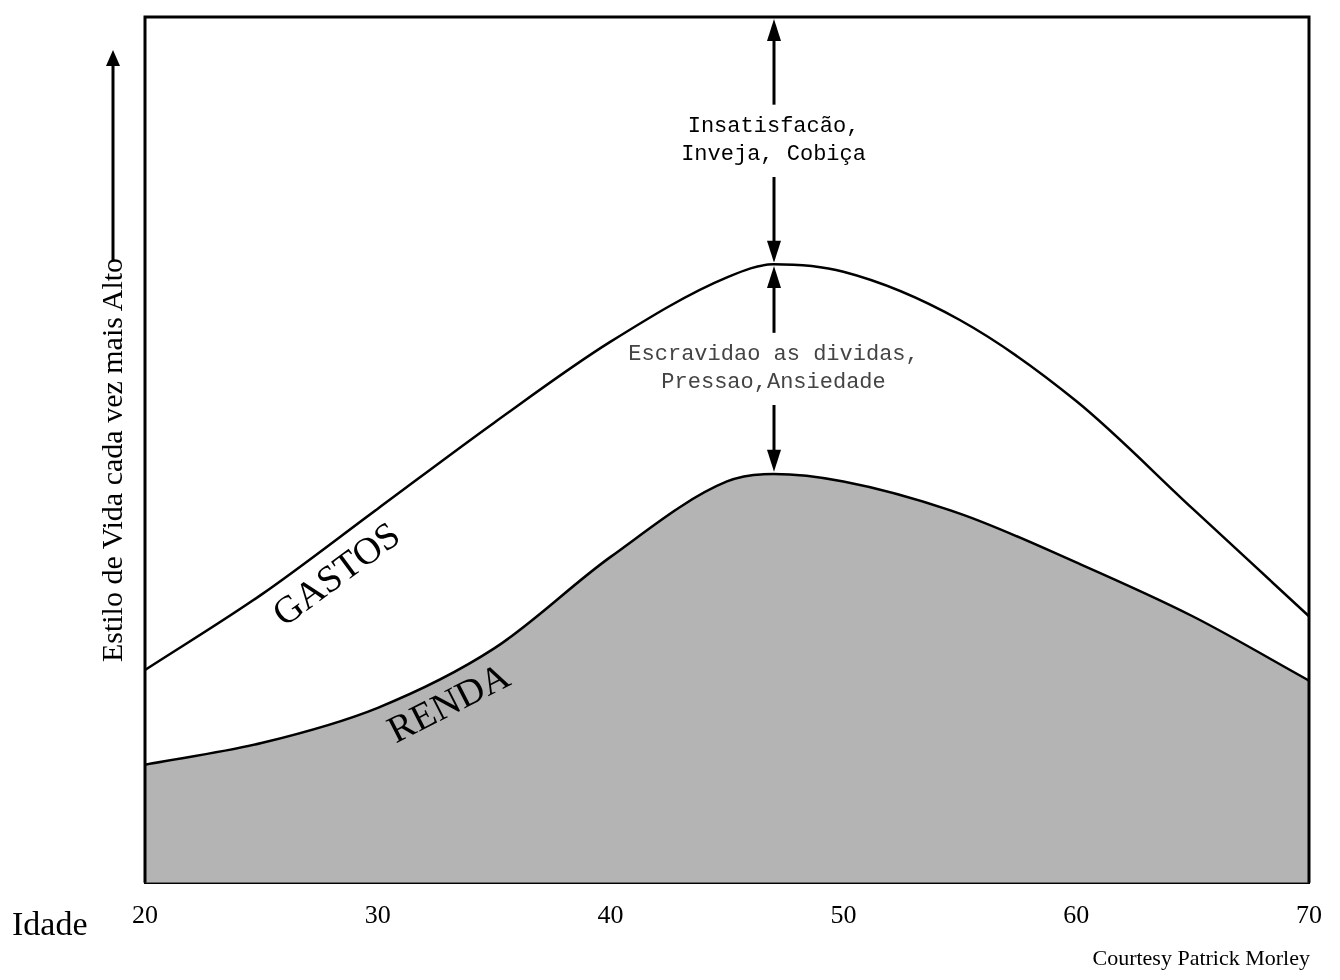 The height and width of the screenshot is (980, 1340). Describe the element at coordinates (773, 140) in the screenshot. I see `text: Insatisfacão, Inveja, Cobiça` at that location.